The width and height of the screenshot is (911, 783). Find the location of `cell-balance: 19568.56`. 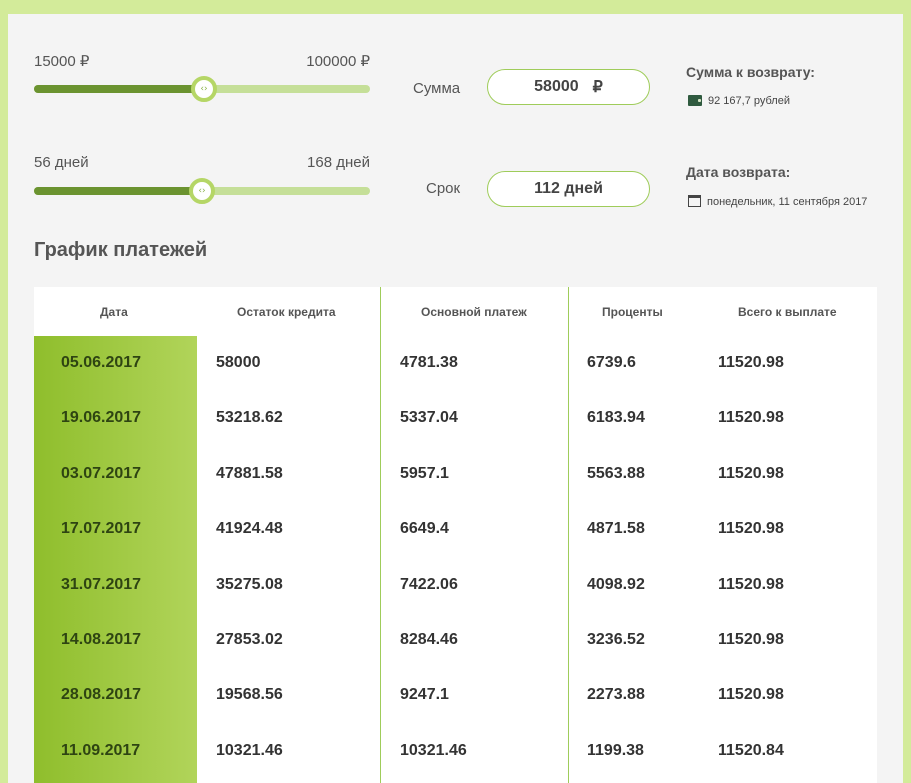

cell-balance: 19568.56 is located at coordinates (249, 695).